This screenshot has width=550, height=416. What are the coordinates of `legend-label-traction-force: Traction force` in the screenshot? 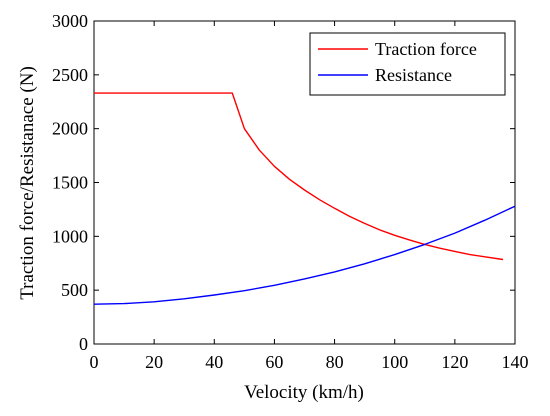 It's located at (426, 49).